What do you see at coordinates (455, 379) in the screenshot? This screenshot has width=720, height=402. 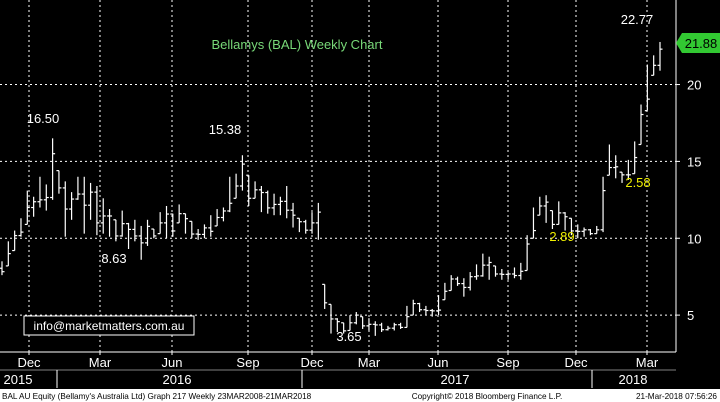 I see `x-year-label: 2017` at bounding box center [455, 379].